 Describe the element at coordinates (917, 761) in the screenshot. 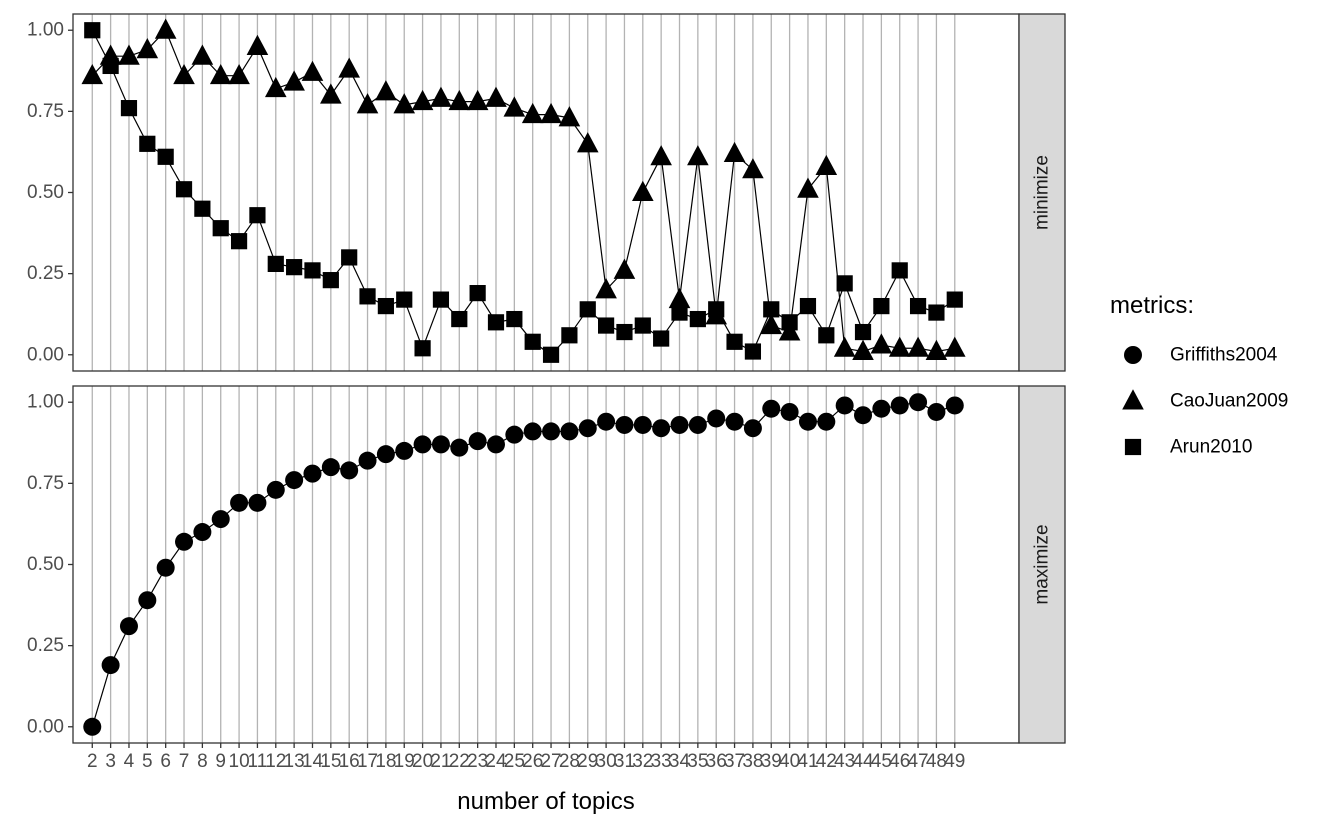

I see `x-tick-label: 47` at that location.